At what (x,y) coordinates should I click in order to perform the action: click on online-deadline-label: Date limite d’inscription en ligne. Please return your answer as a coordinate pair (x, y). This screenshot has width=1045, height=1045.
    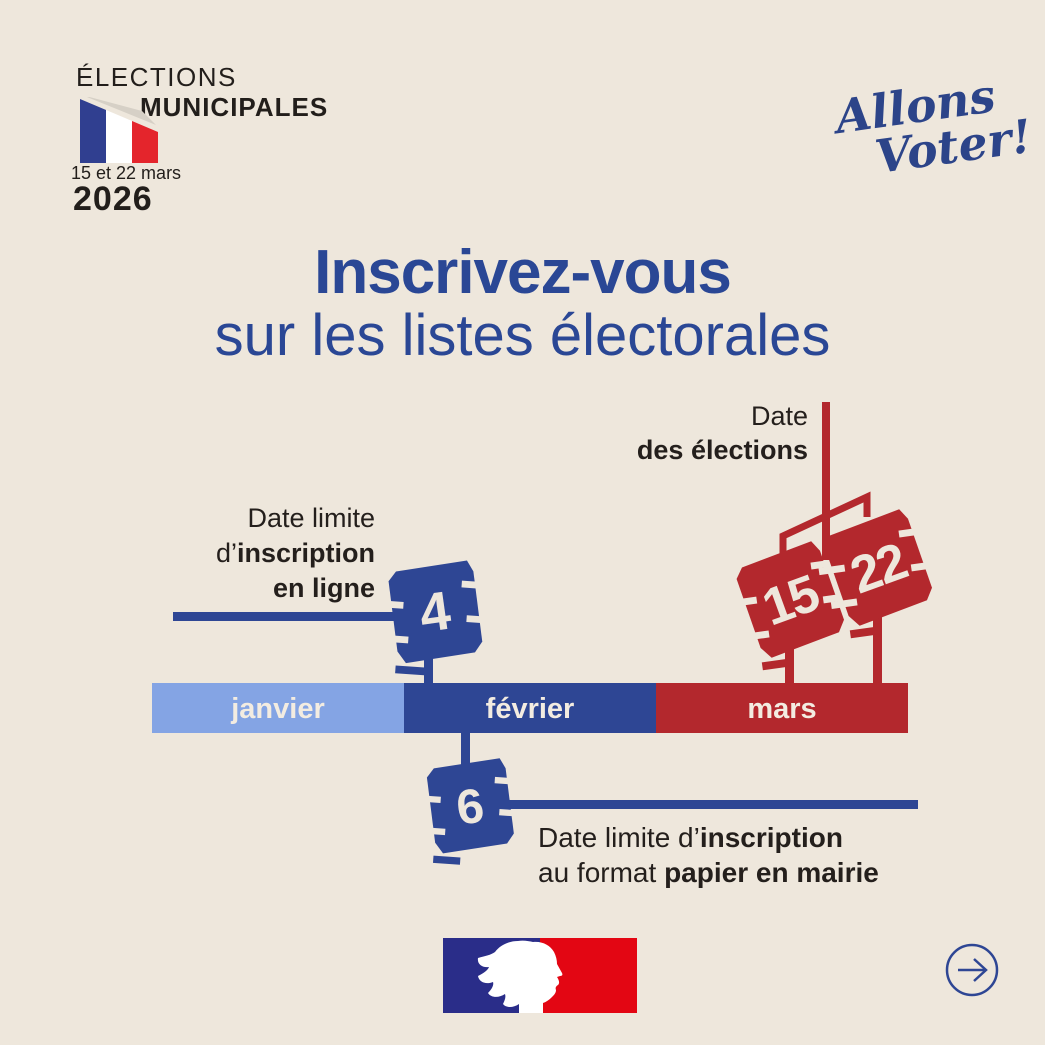
    Looking at the image, I should click on (295, 553).